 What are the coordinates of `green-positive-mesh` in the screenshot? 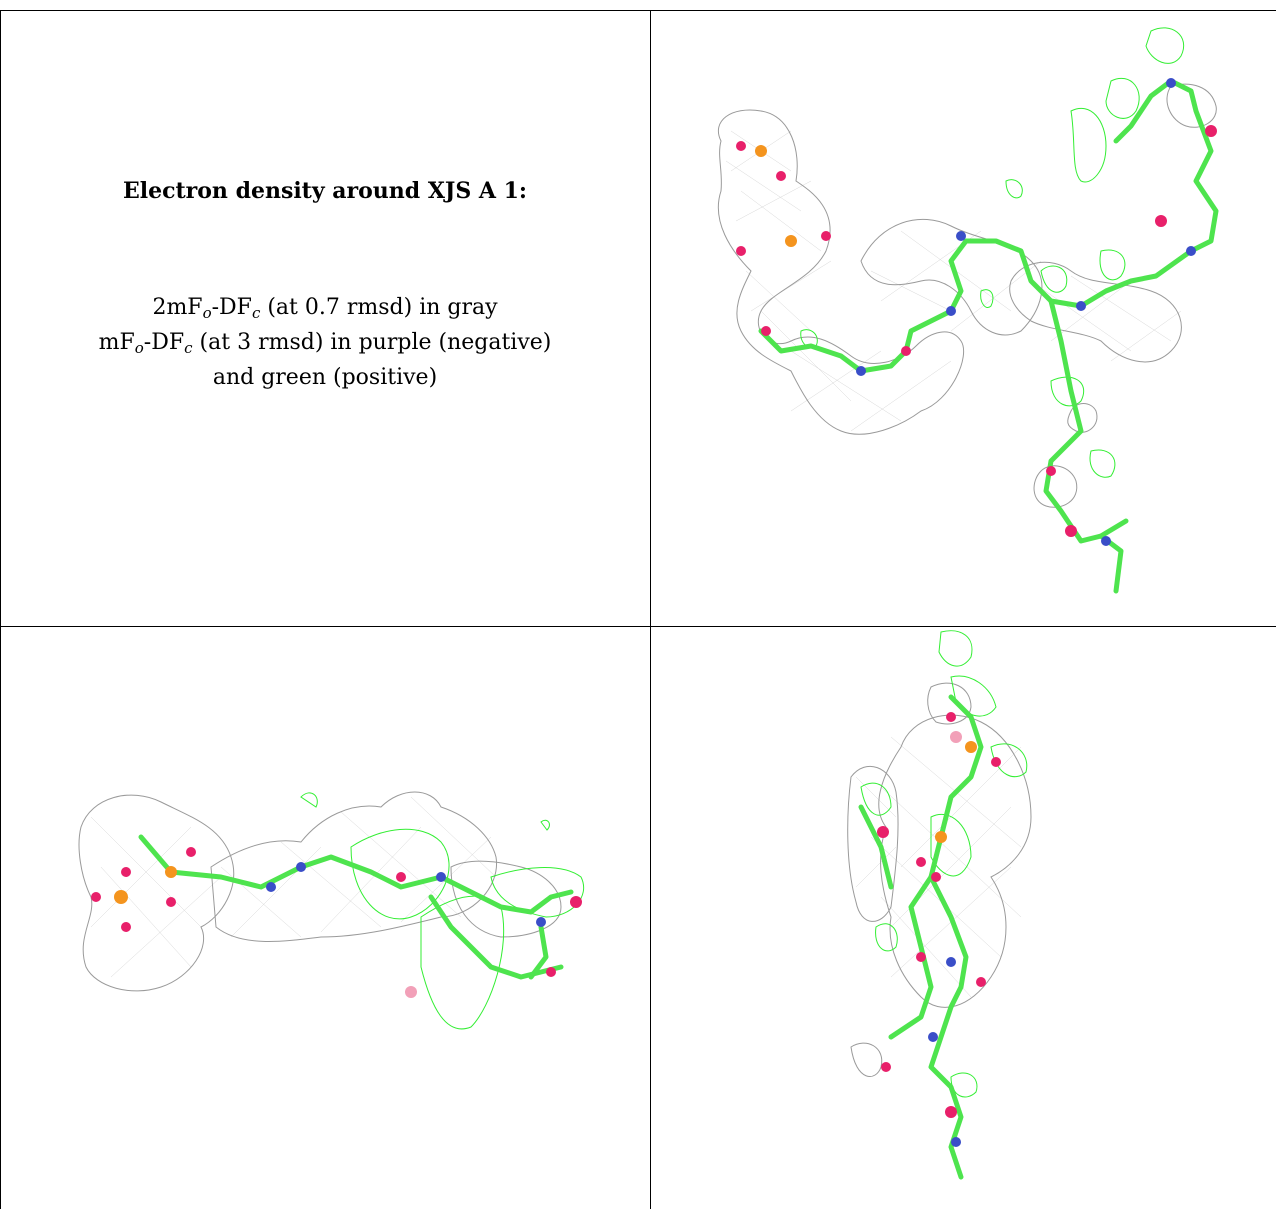 It's located at (992, 252).